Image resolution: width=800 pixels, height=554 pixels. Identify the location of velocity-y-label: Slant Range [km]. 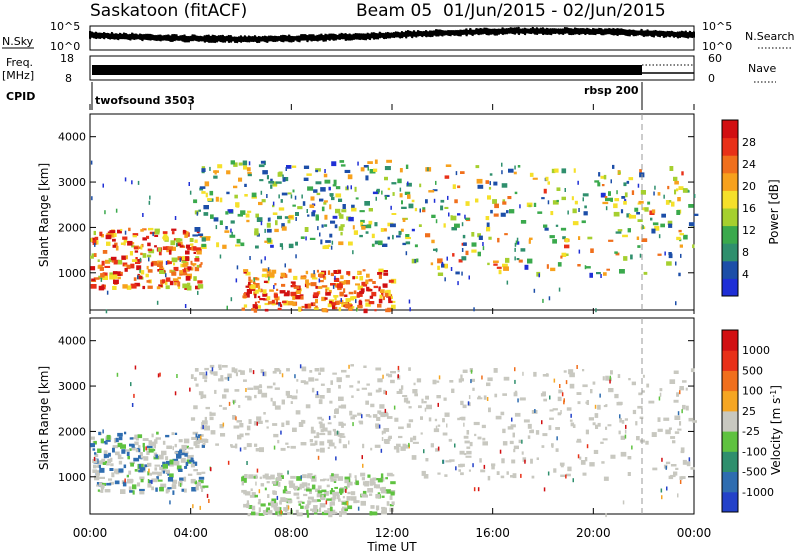
(44, 418).